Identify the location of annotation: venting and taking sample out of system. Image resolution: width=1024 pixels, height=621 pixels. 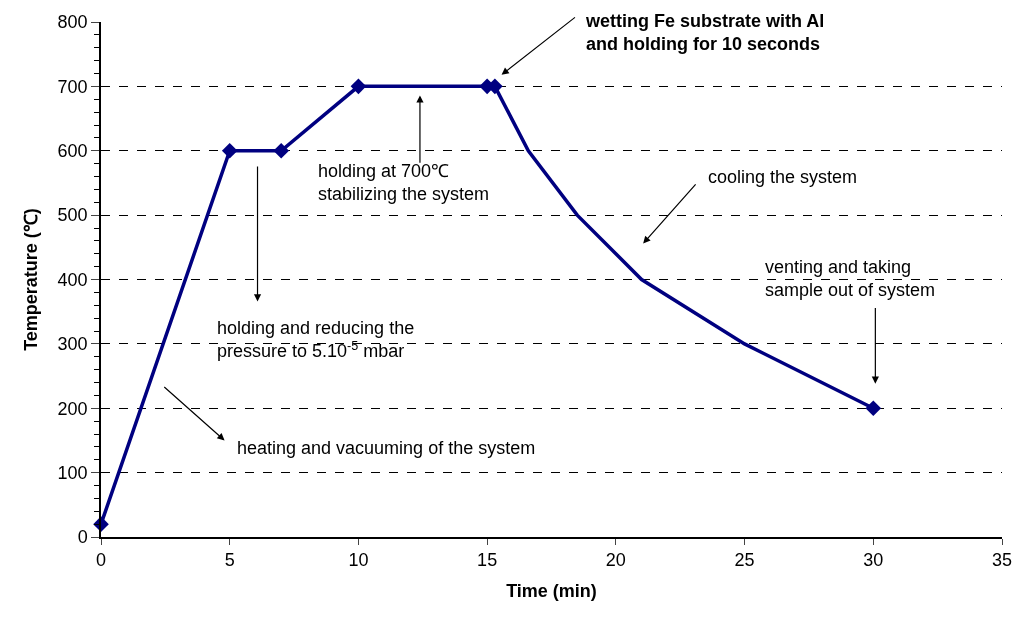
(850, 279).